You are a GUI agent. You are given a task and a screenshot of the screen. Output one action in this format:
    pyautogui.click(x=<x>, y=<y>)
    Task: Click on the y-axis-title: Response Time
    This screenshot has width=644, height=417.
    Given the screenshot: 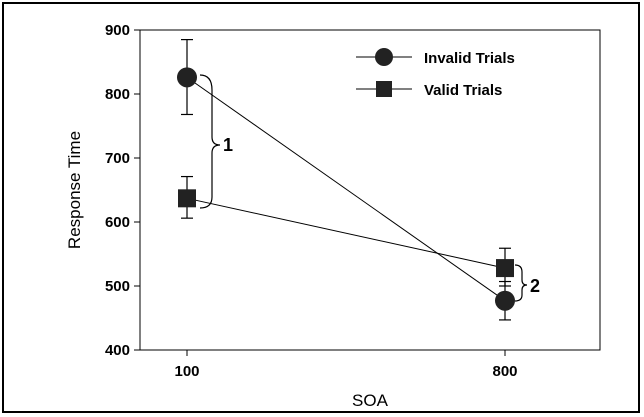 What is the action you would take?
    pyautogui.click(x=74, y=190)
    